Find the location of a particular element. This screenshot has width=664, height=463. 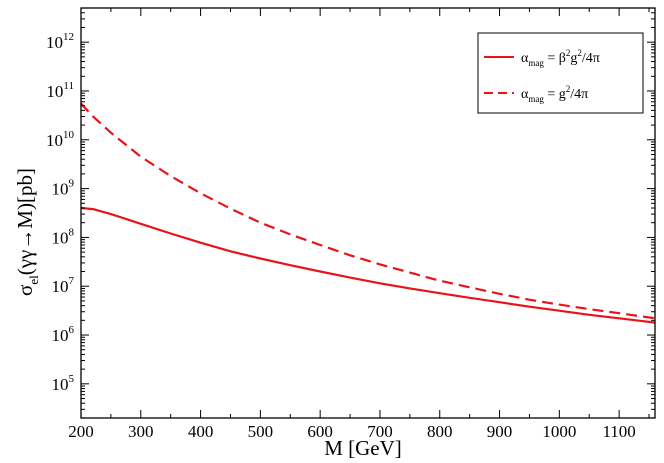

y-tick-label: 10⁵ is located at coordinates (63, 383).